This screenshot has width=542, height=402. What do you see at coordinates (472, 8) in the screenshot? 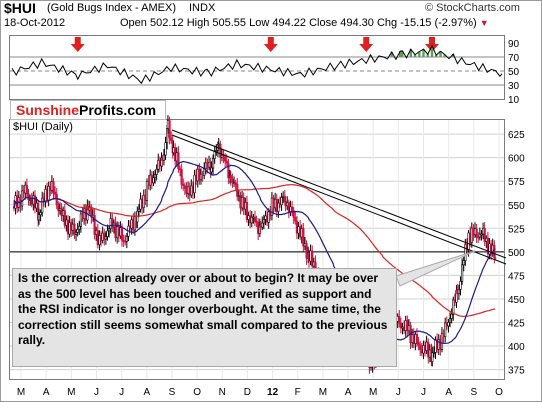
I see `source-label: © StockCharts.com` at bounding box center [472, 8].